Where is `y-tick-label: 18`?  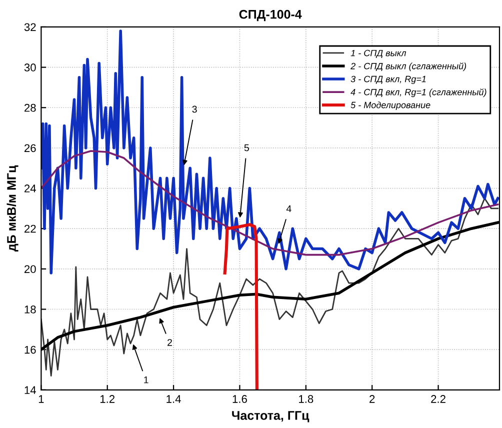 y-tick-label: 18 is located at coordinates (30, 310).